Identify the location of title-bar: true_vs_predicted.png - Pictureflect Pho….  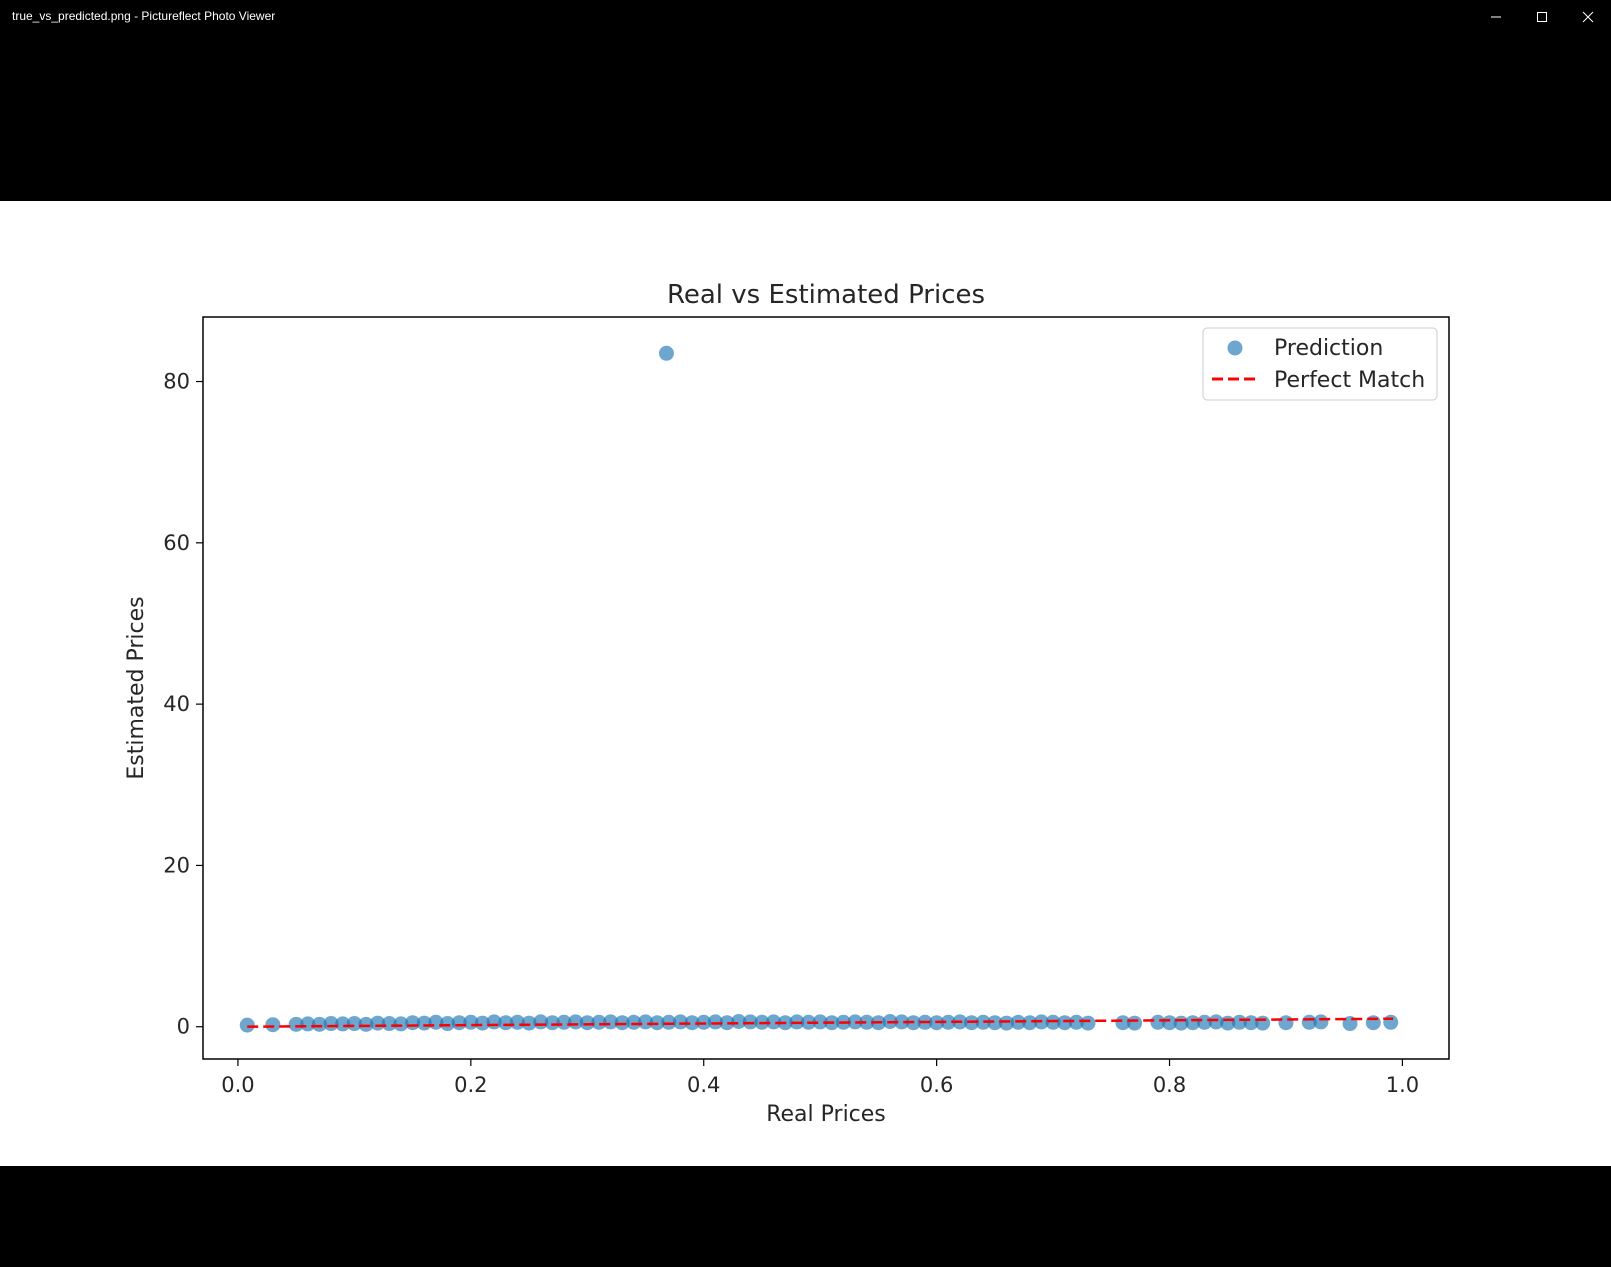
(805, 17).